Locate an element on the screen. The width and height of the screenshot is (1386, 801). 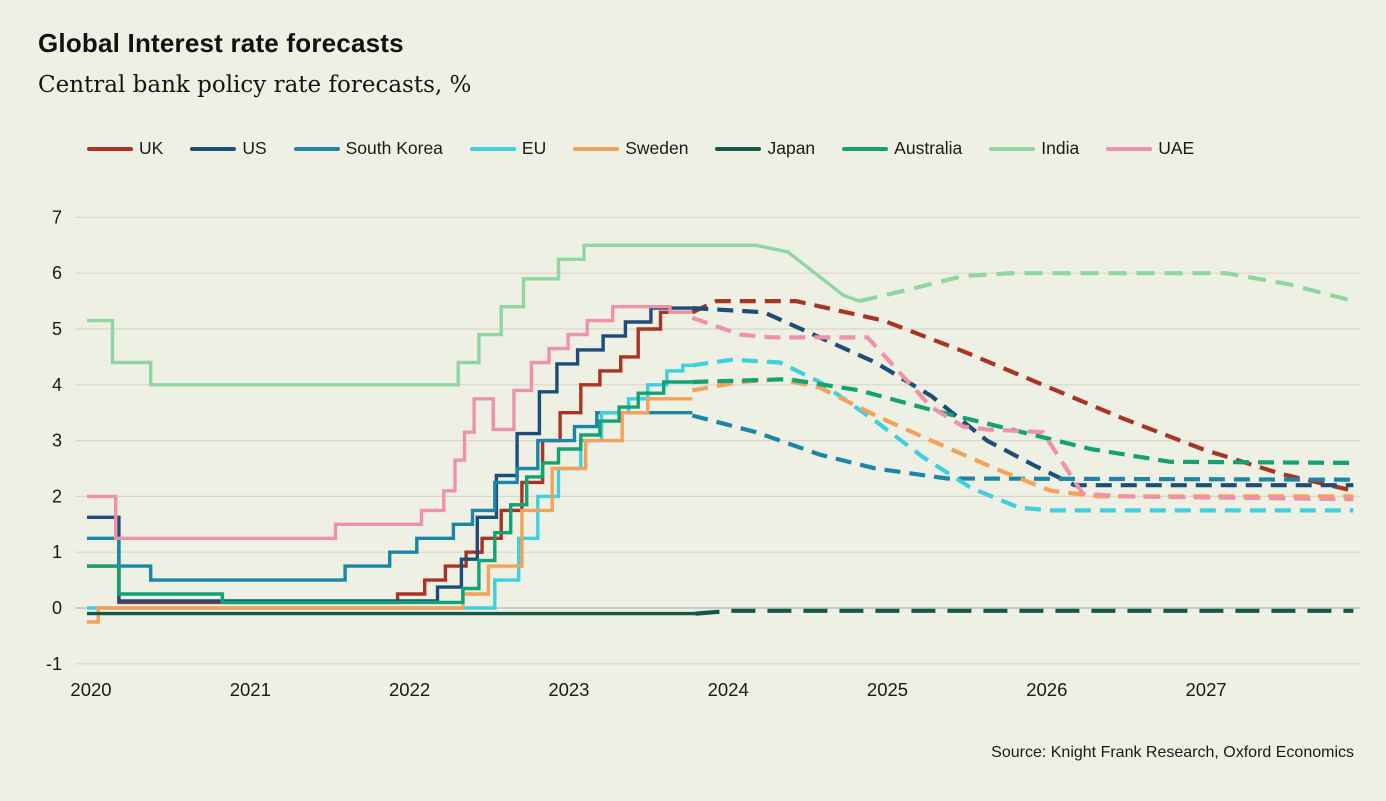
legend-item-uae: UAE is located at coordinates (1150, 148).